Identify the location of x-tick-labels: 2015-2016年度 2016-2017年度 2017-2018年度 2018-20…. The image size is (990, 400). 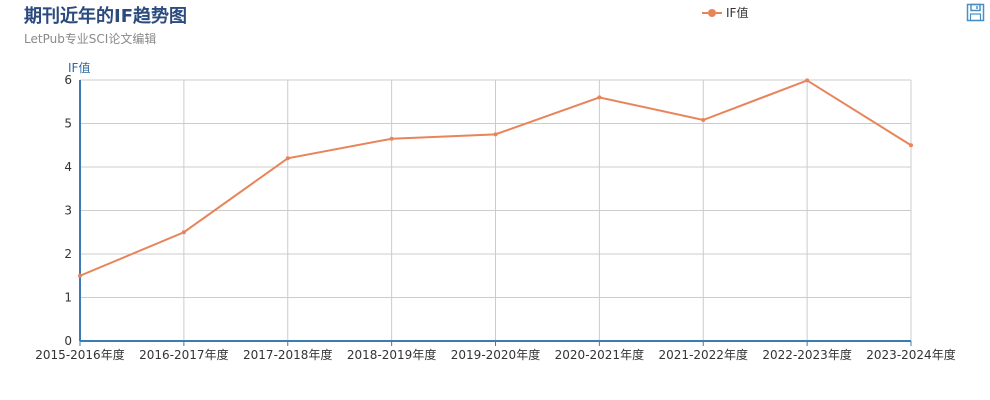
(495, 354).